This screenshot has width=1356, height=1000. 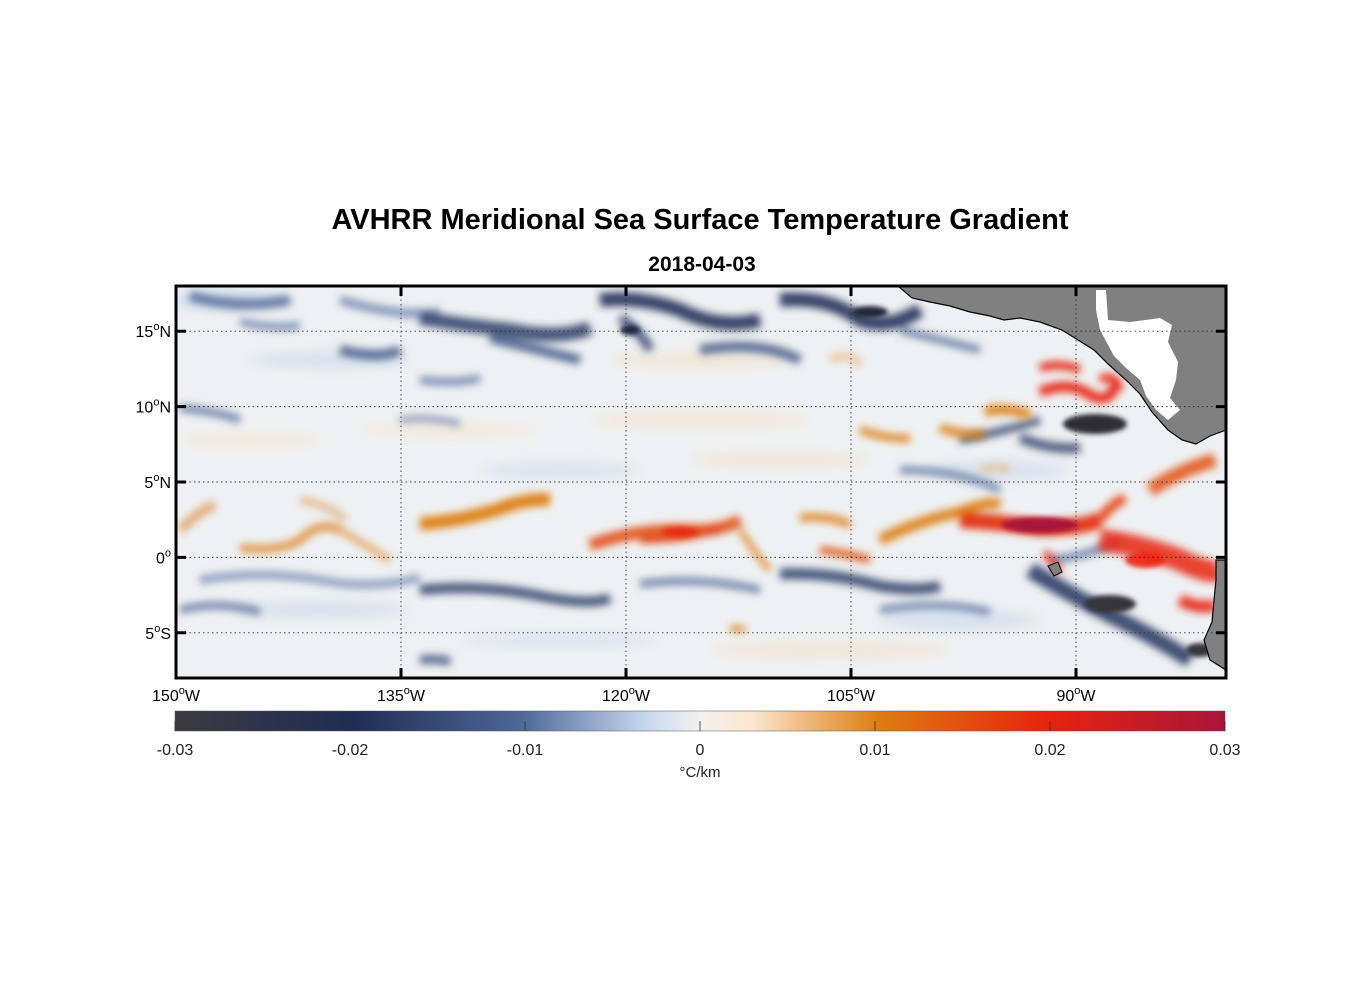 I want to click on colorbar-tick-label: -0.01, so click(x=525, y=750).